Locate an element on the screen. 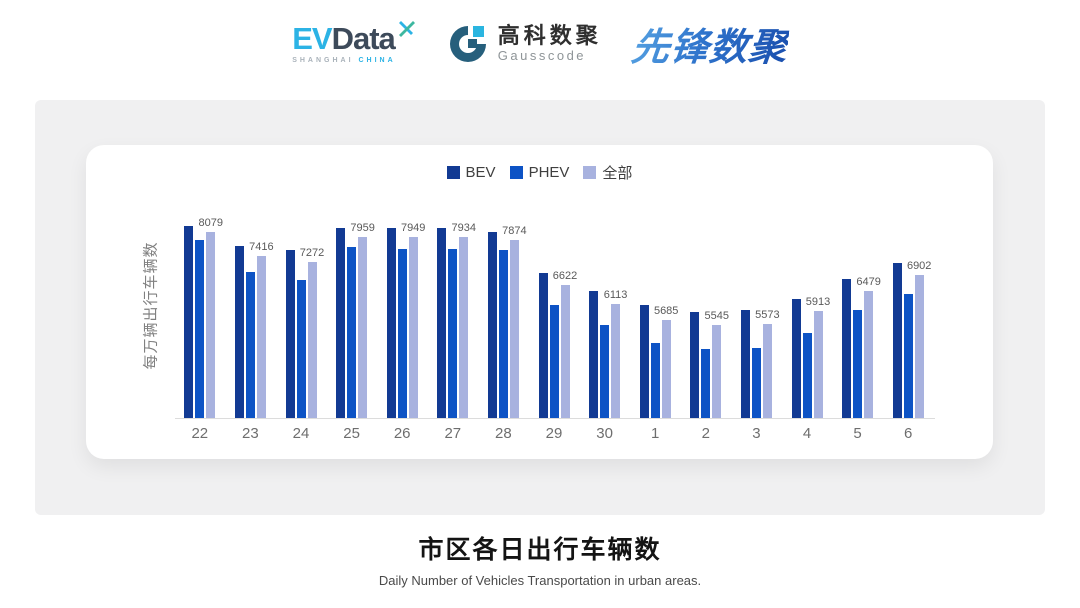 This screenshot has height=608, width=1080. bar-全部-26 is located at coordinates (413, 327).